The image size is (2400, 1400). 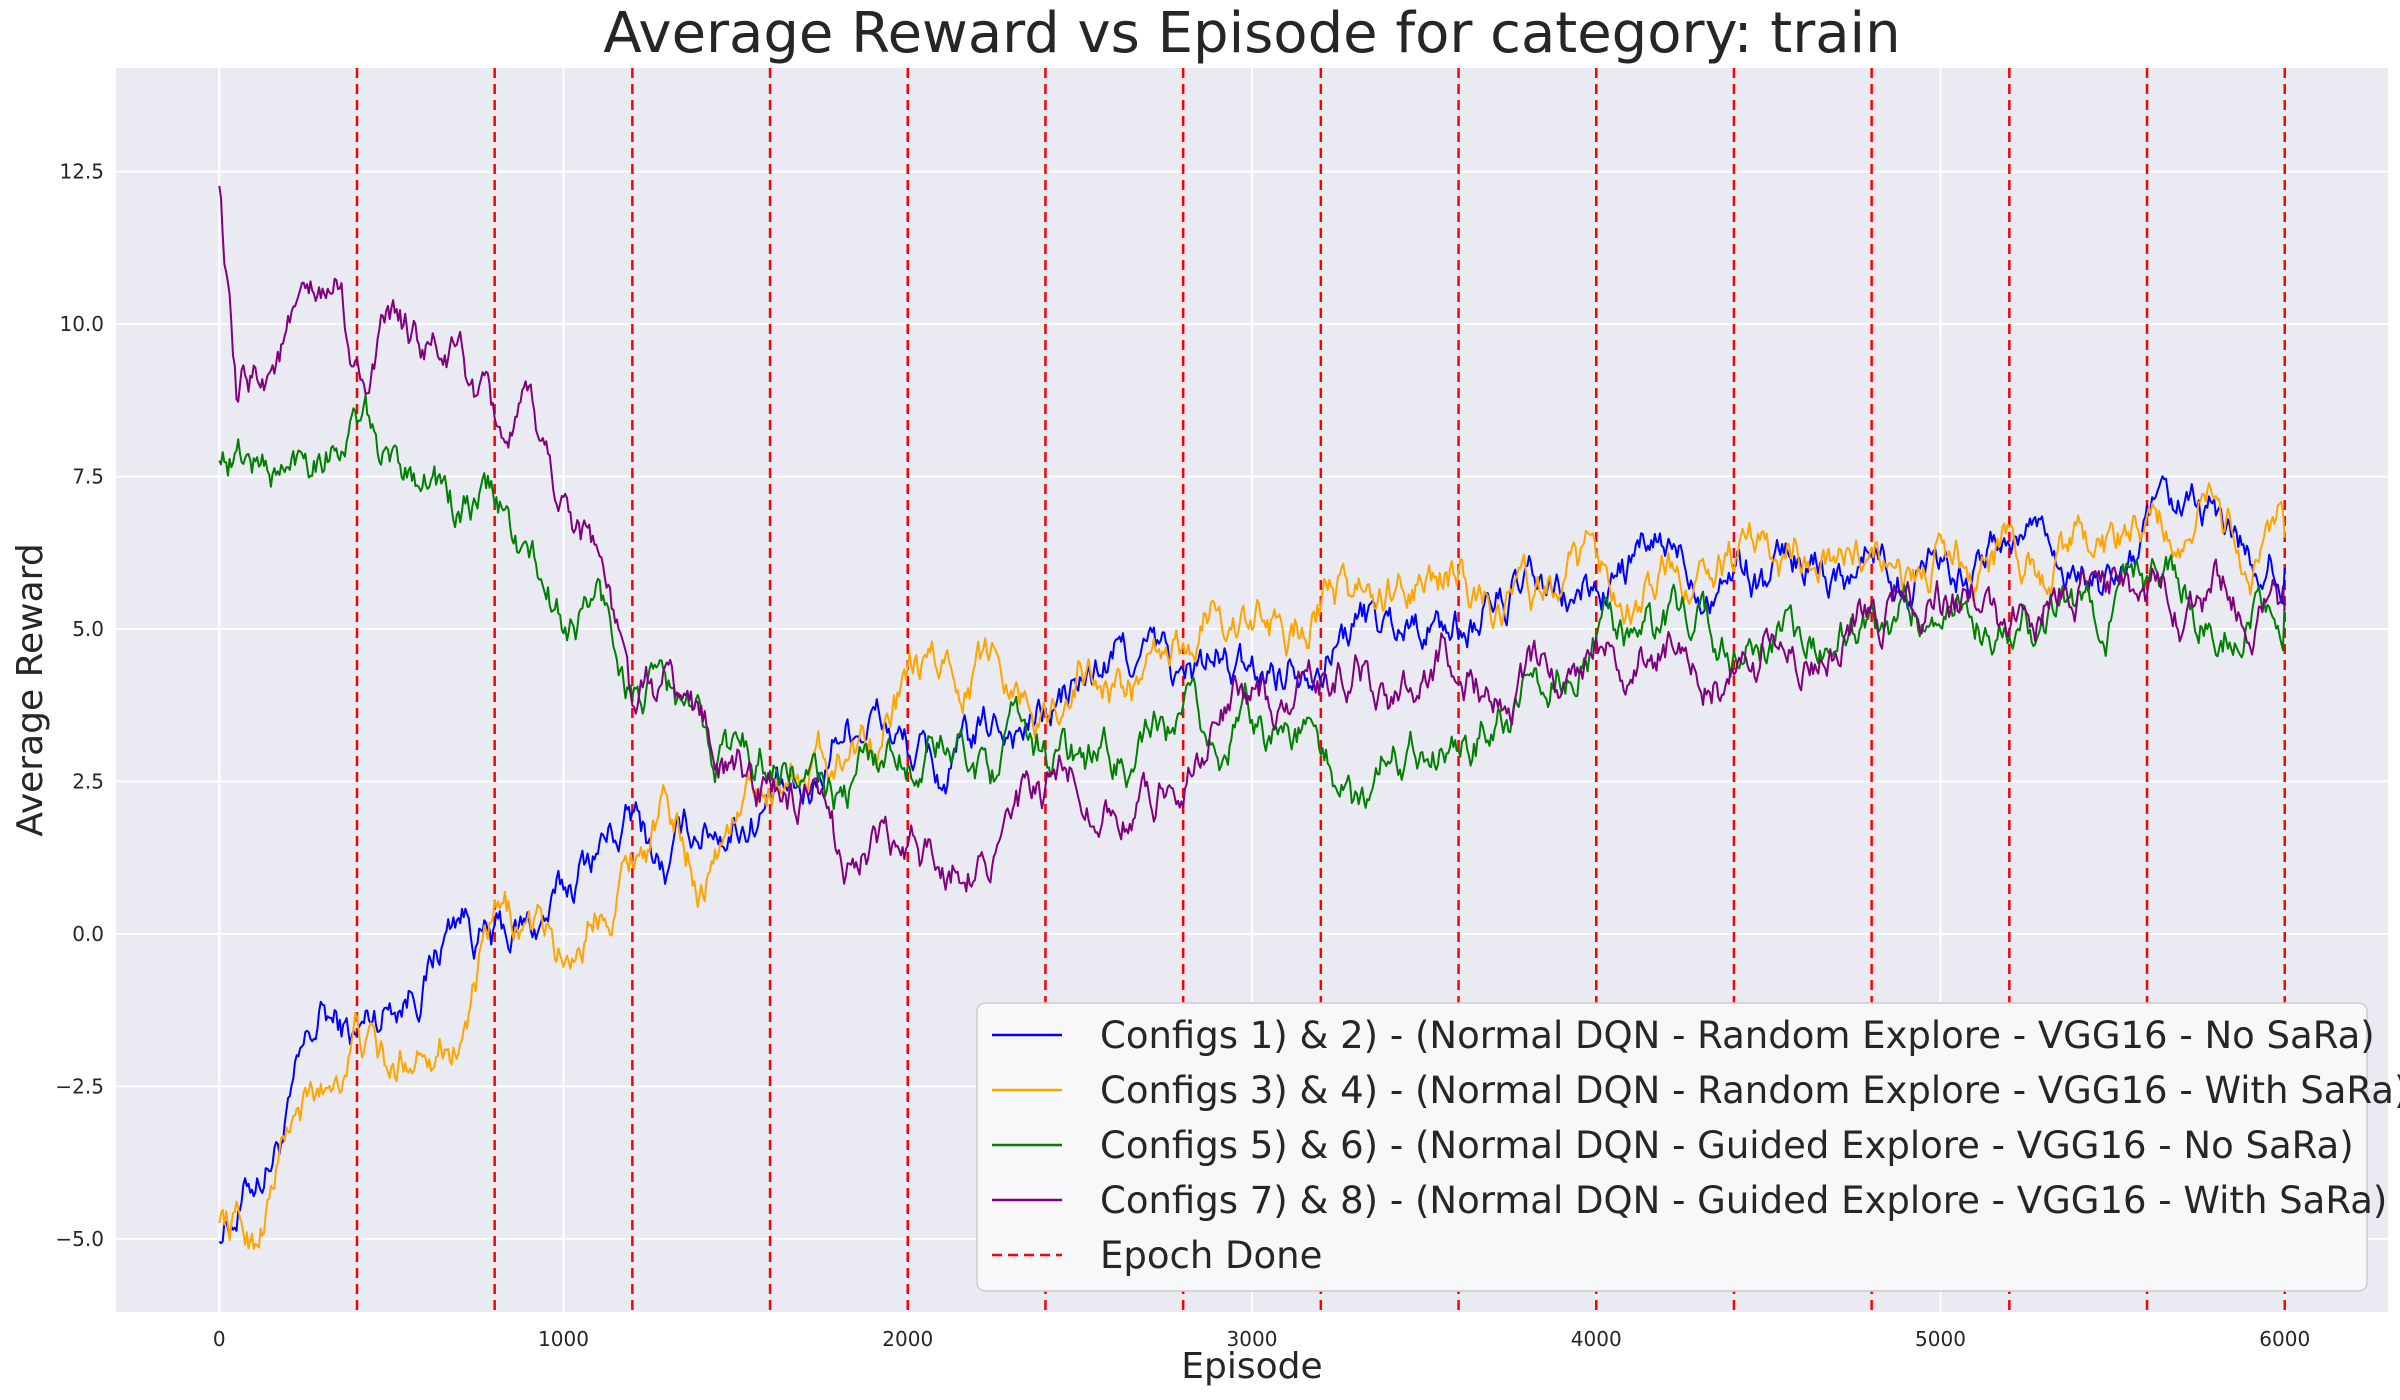 What do you see at coordinates (88, 781) in the screenshot?
I see `y-tick-label: 2.5` at bounding box center [88, 781].